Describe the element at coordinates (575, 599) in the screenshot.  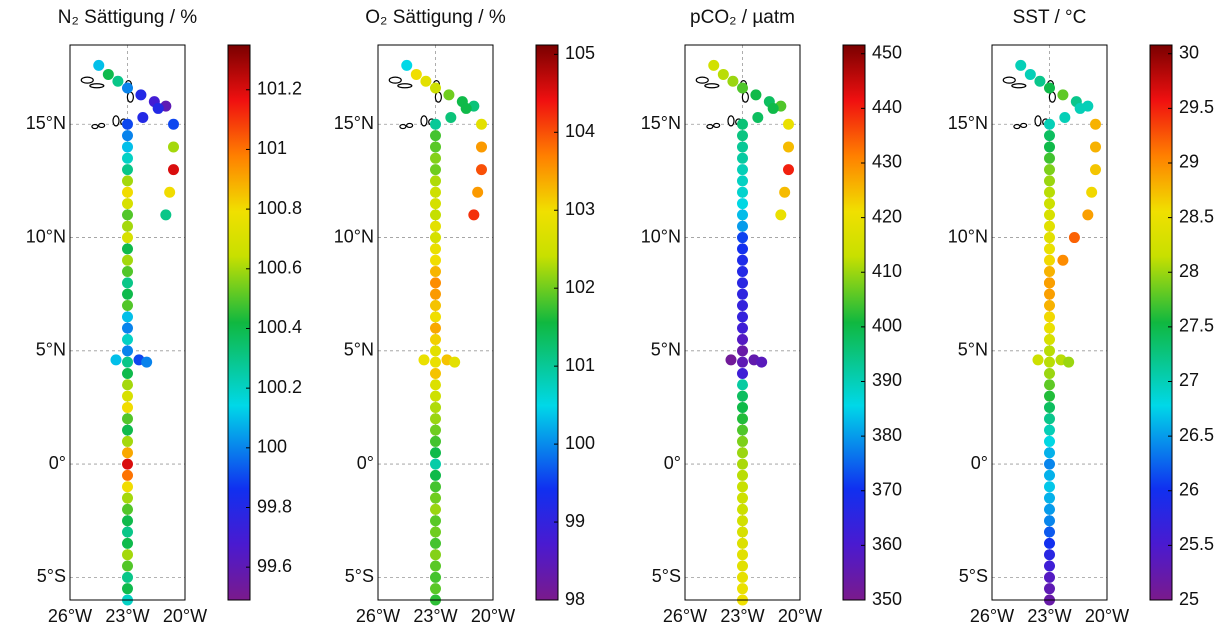
I see `colorbar-tick-label: 98` at that location.